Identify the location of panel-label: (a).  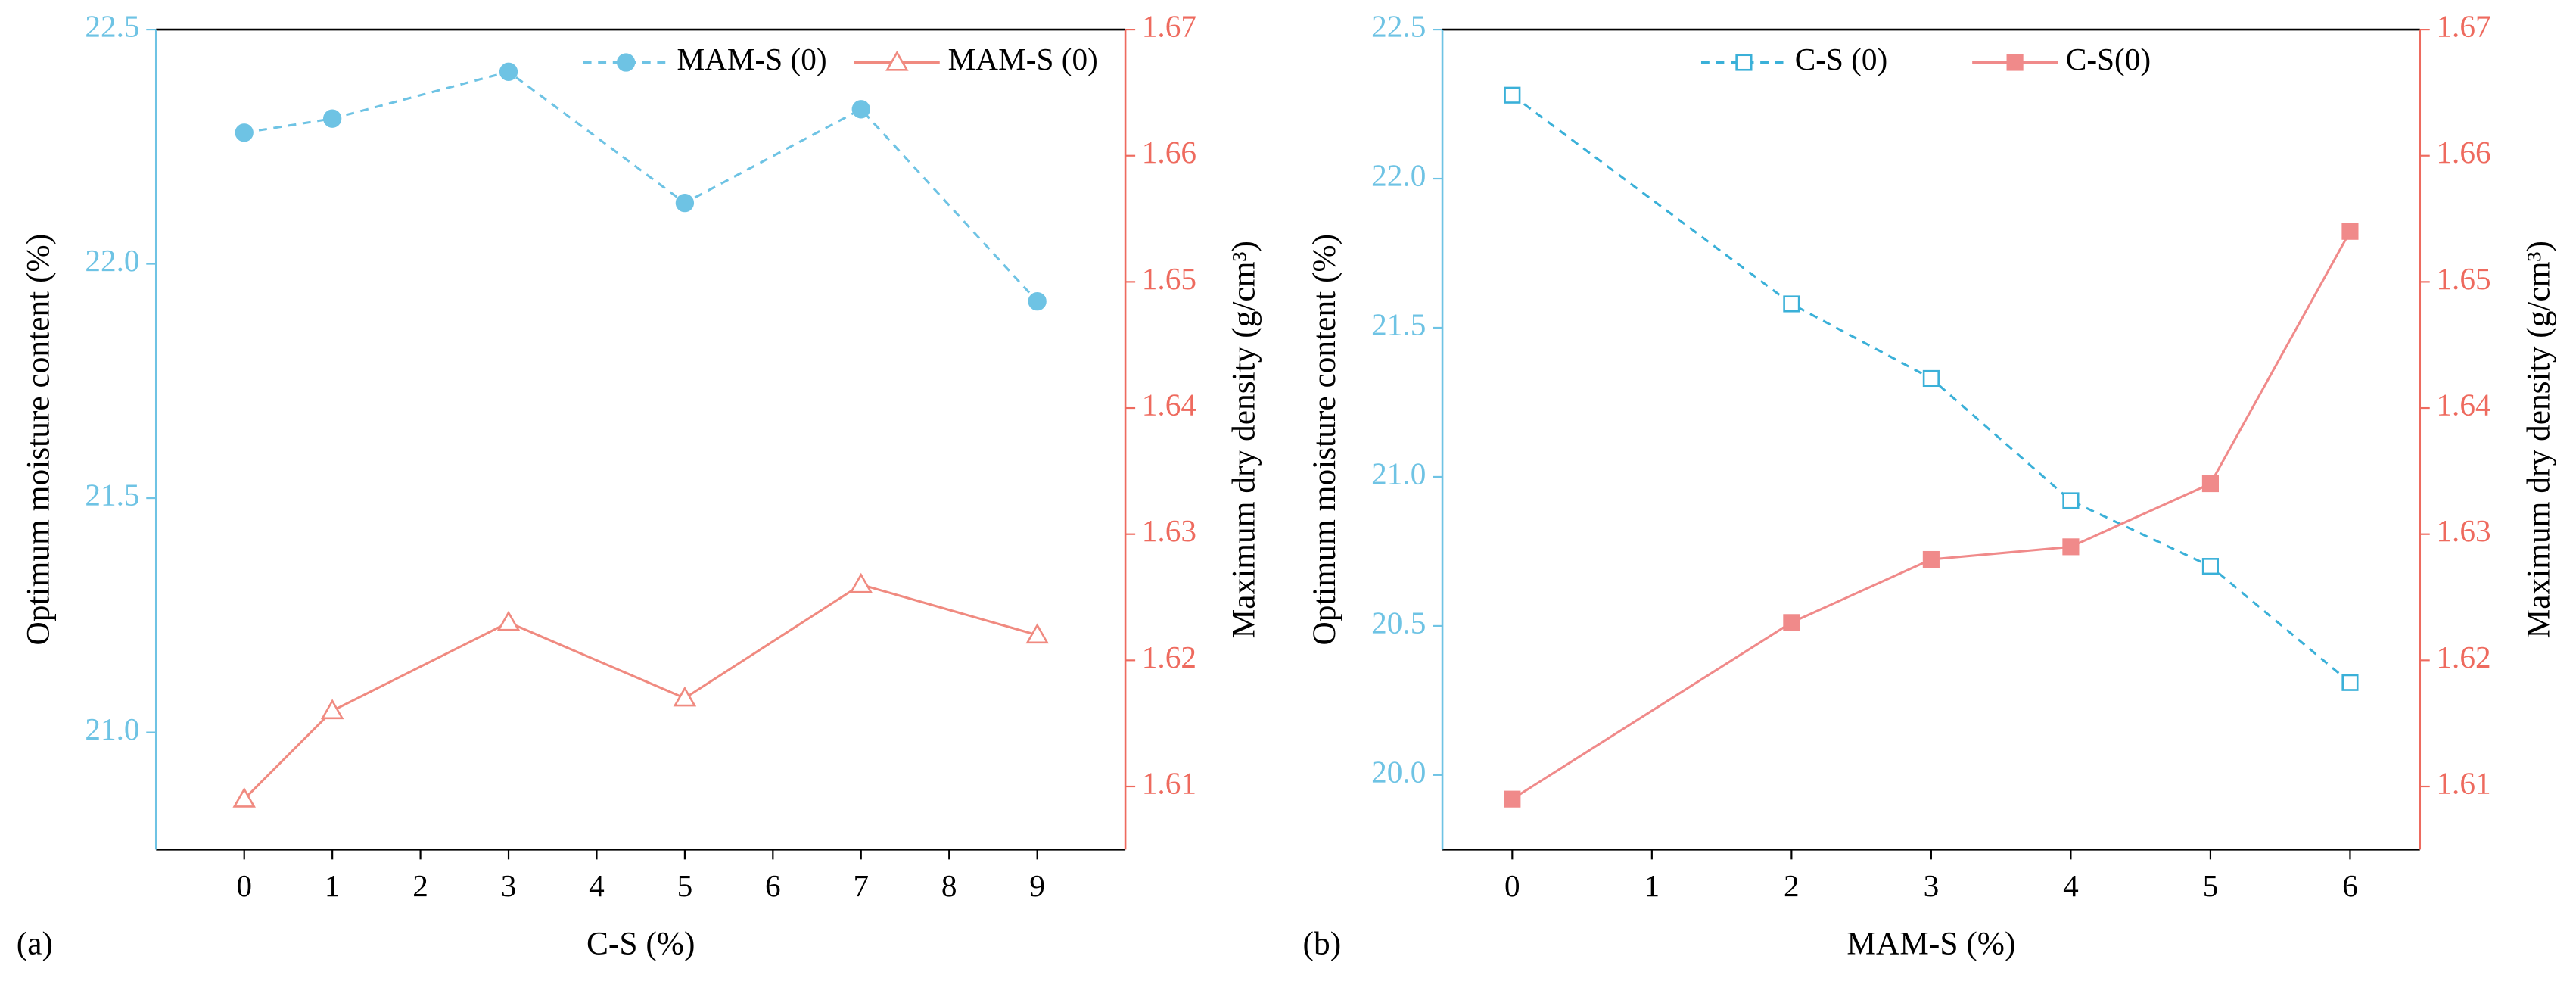
(35, 943).